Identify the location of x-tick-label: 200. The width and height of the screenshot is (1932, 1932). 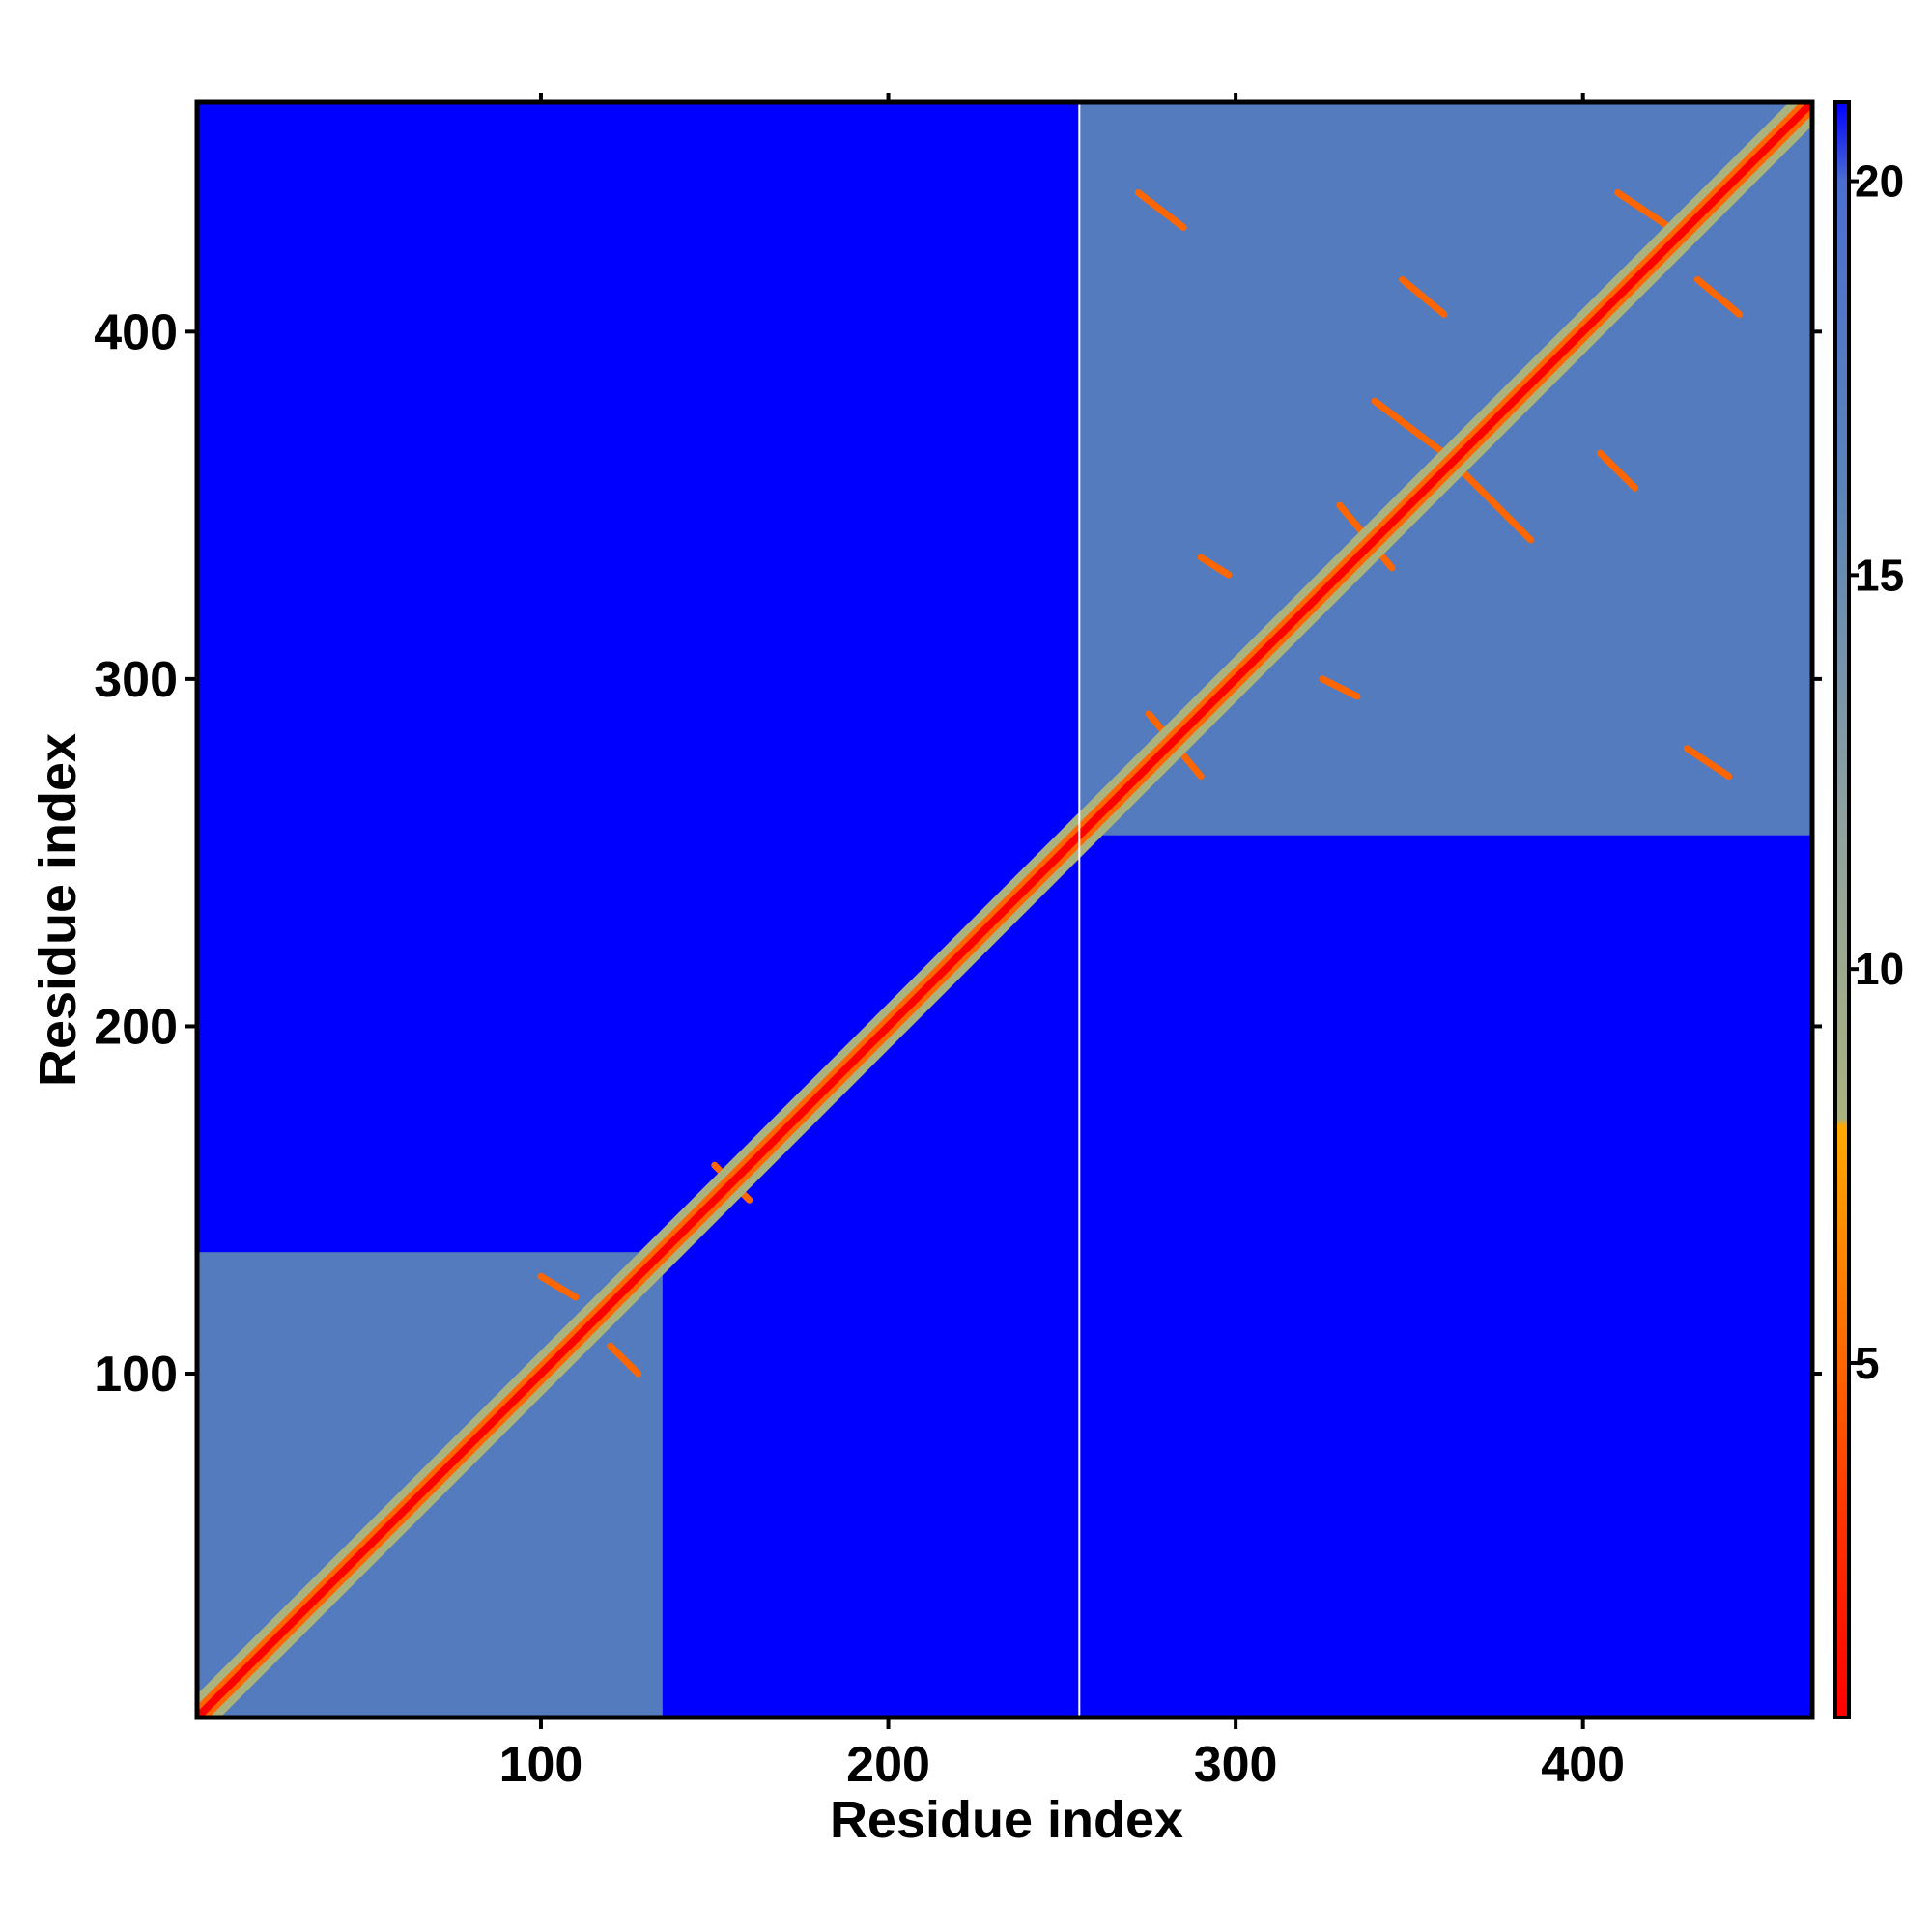
(888, 1765).